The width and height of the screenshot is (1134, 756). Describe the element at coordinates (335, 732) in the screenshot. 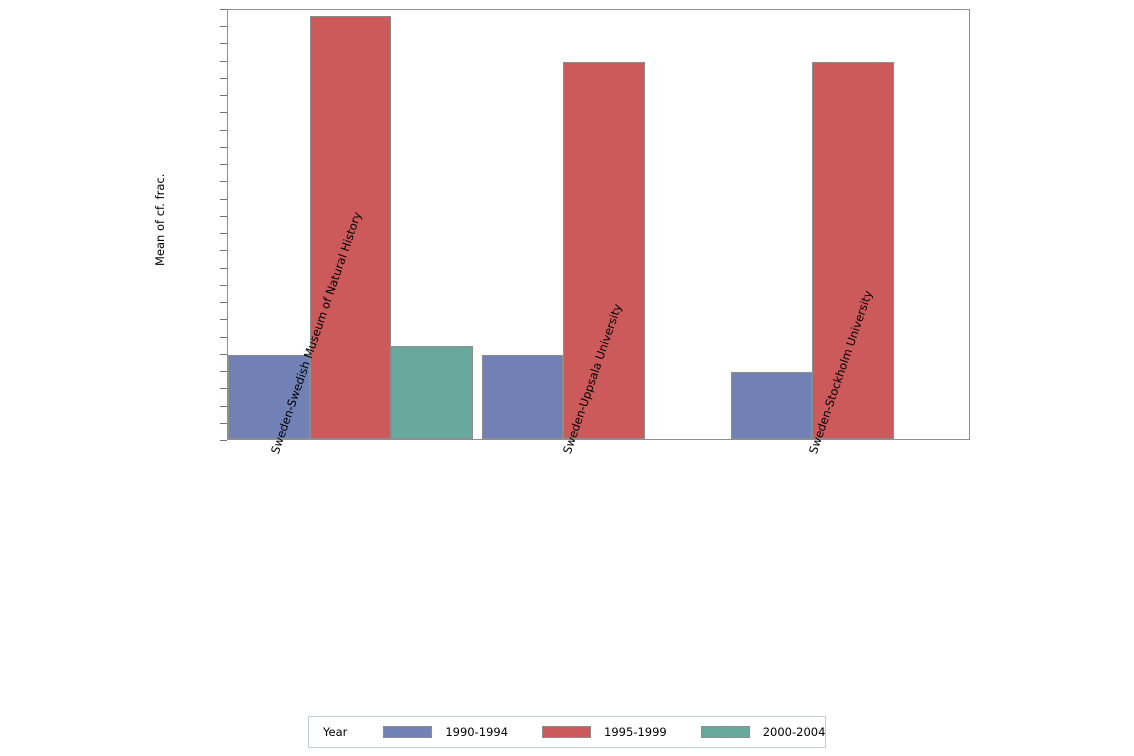

I see `legend-title: Year` at that location.